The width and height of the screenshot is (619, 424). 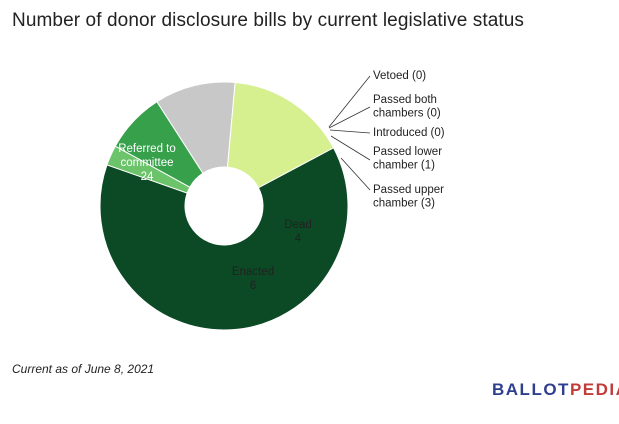 I want to click on slice-label-dead: Dead 4, so click(x=298, y=232).